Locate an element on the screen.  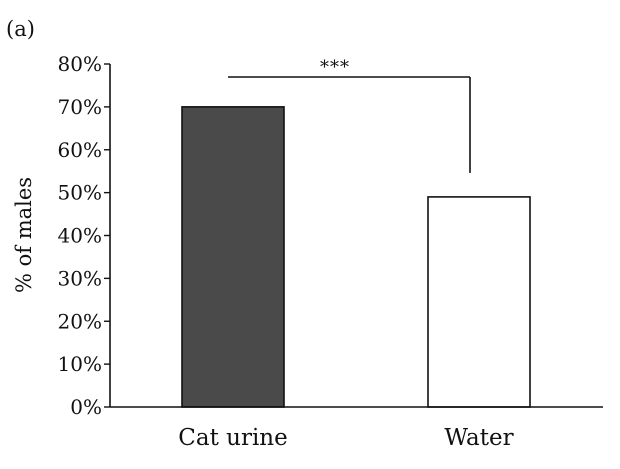
bar-water is located at coordinates (479, 302).